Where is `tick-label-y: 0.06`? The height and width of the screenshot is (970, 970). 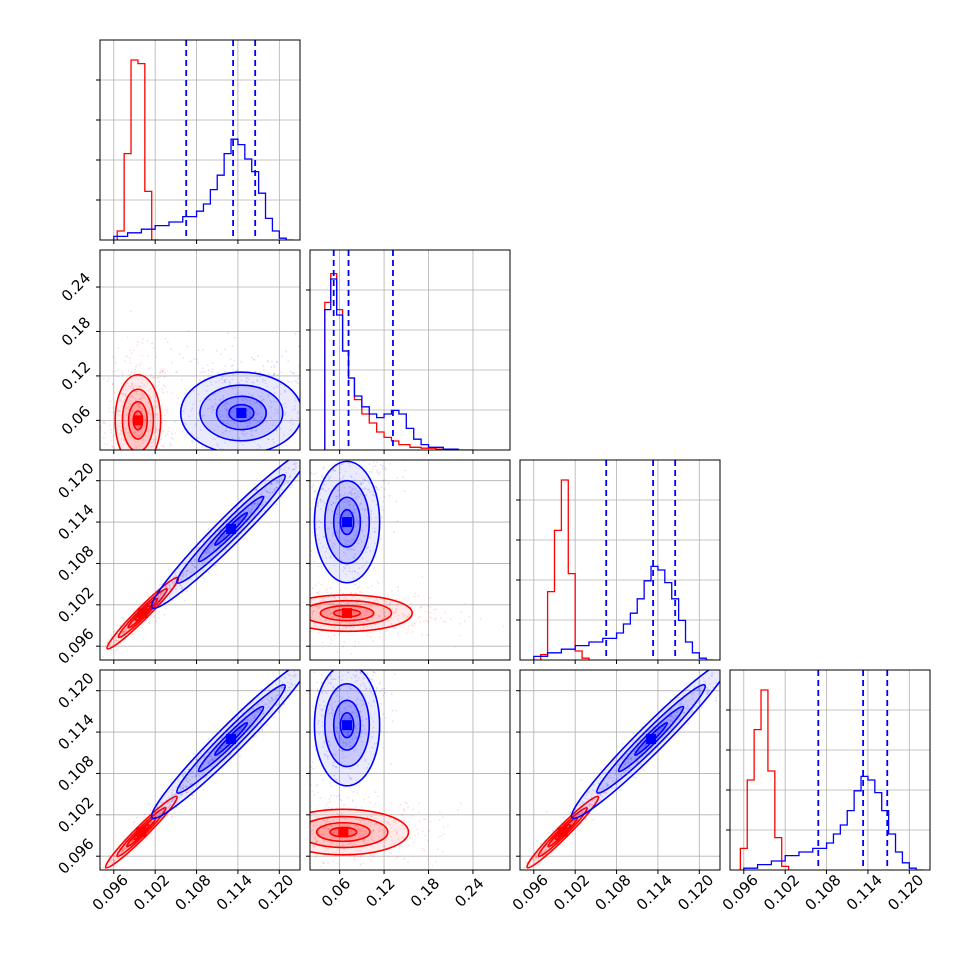 tick-label-y: 0.06 is located at coordinates (76, 420).